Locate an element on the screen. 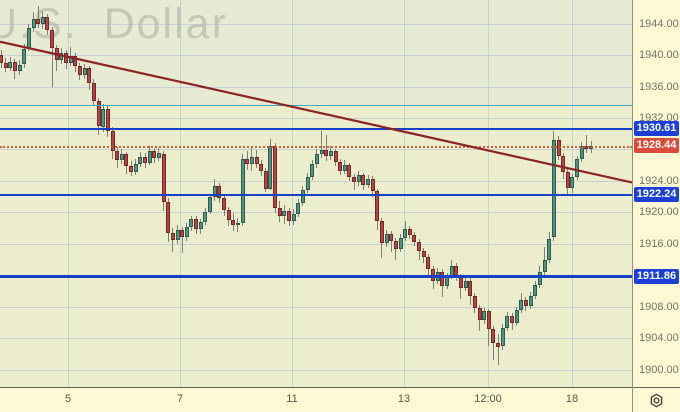 Image resolution: width=680 pixels, height=412 pixels. price-label: 1936.00 is located at coordinates (659, 86).